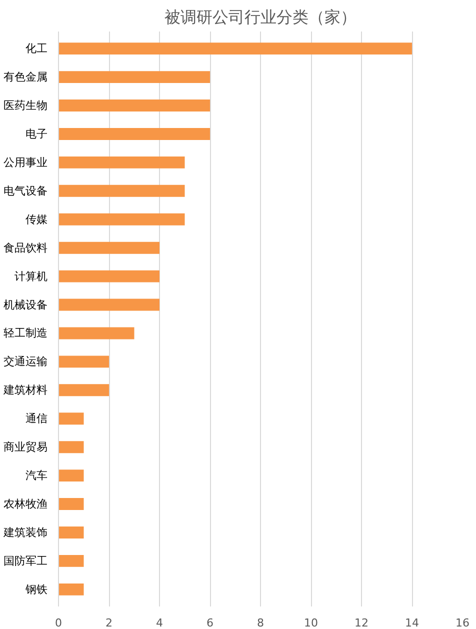 This screenshot has height=629, width=476. Describe the element at coordinates (26, 447) in the screenshot. I see `y-tick-label: 商业贸易` at that location.